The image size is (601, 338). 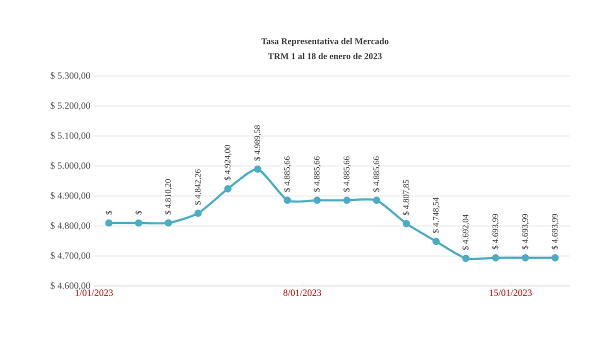 What do you see at coordinates (70, 76) in the screenshot?
I see `y-tick-label: $ 5.300,00` at bounding box center [70, 76].